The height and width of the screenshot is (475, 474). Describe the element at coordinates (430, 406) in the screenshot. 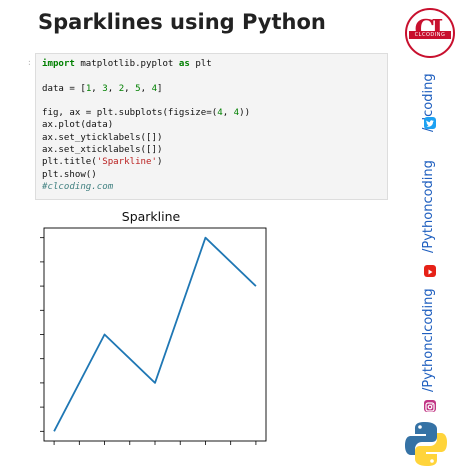

I see `instagram-icon` at that location.